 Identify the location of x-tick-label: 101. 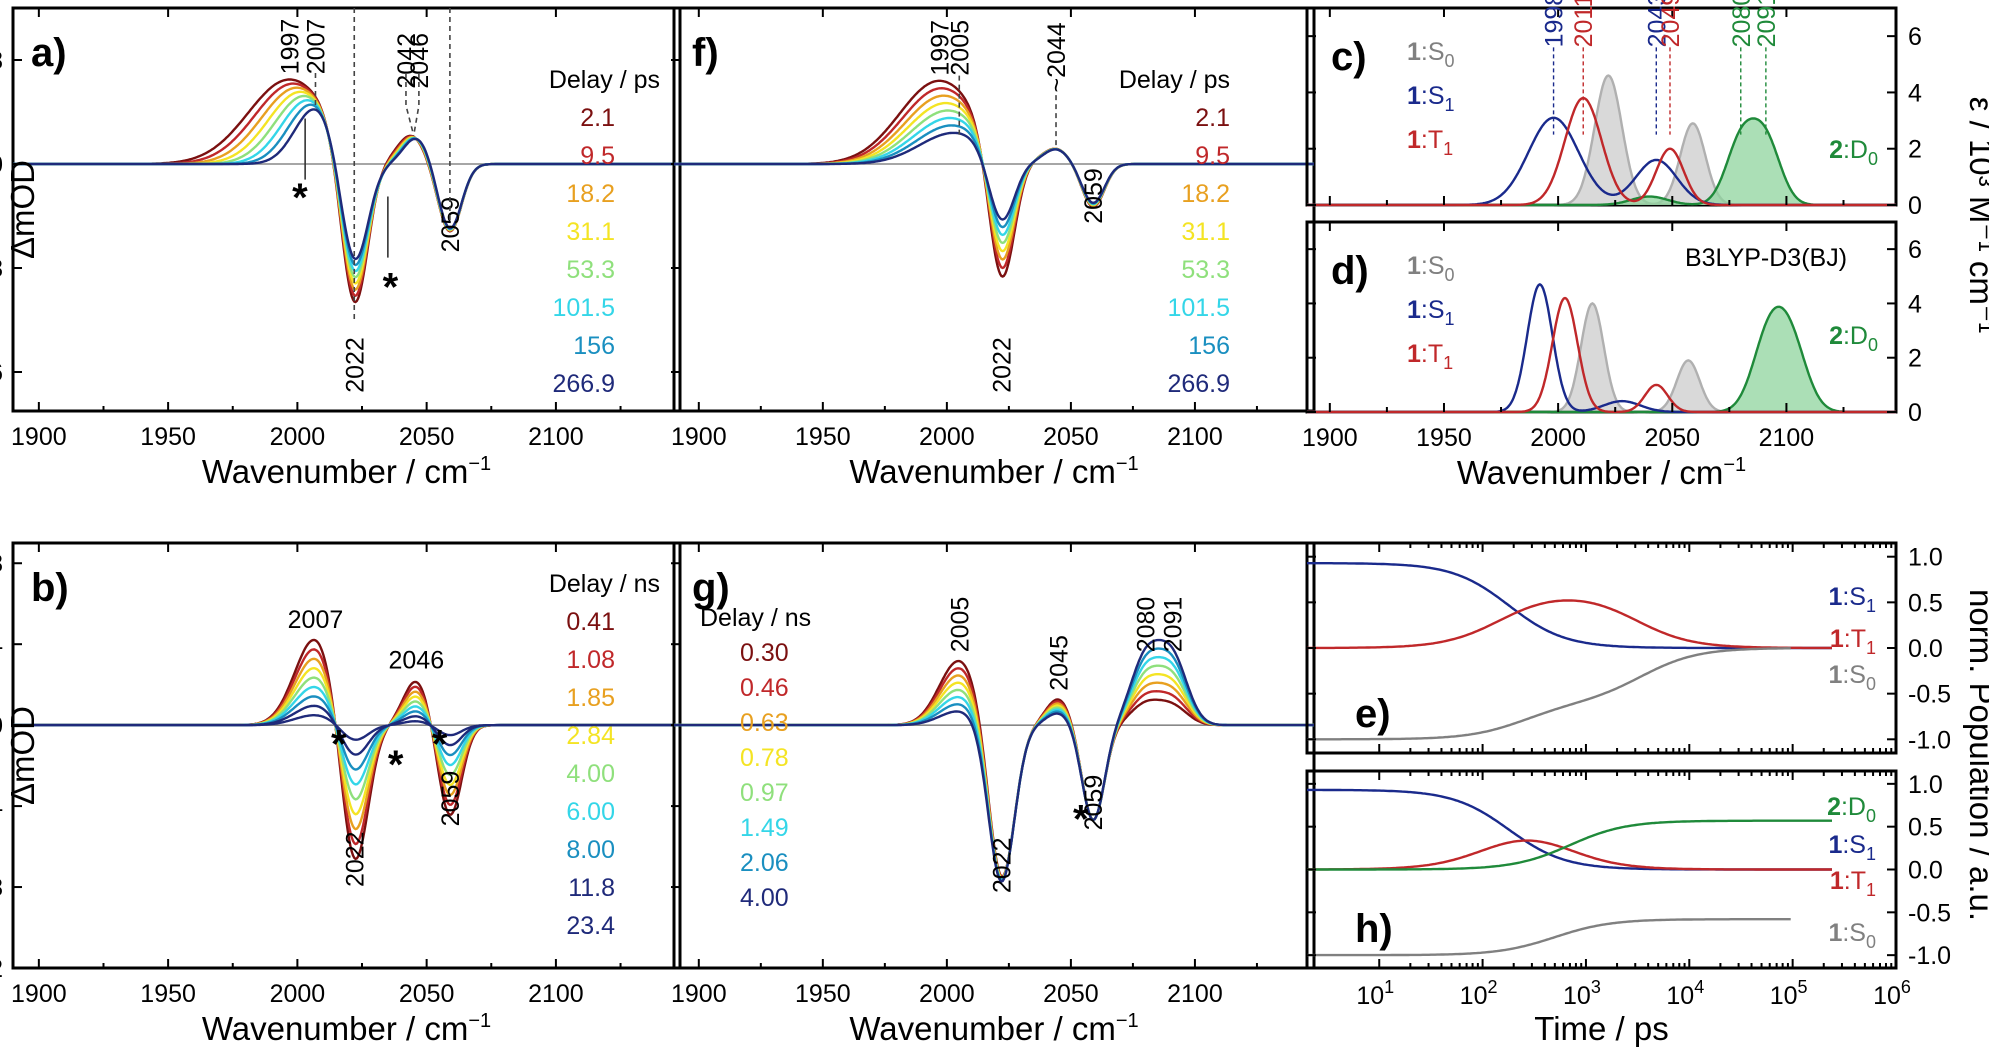
(1375, 993).